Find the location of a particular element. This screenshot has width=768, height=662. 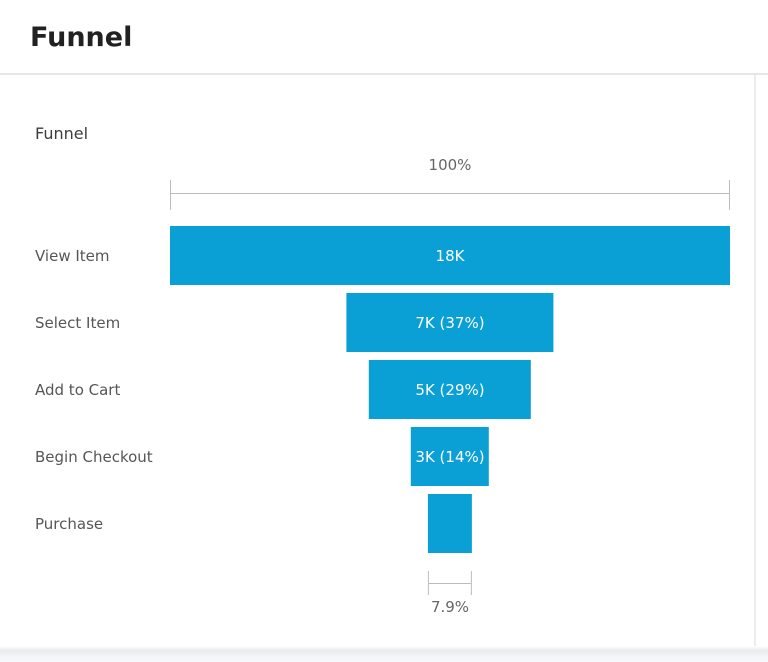

funnel-row: Purchase is located at coordinates (384, 523).